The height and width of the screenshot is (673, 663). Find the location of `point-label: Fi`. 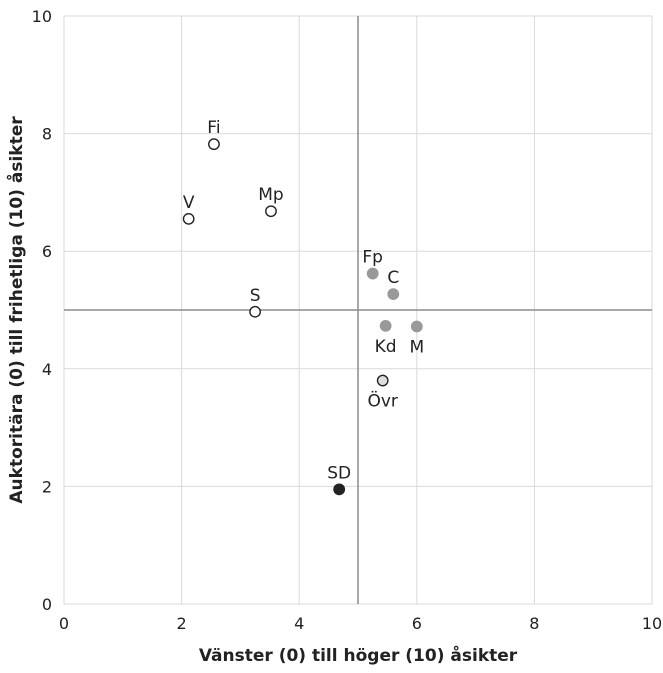

point-label: Fi is located at coordinates (213, 128).